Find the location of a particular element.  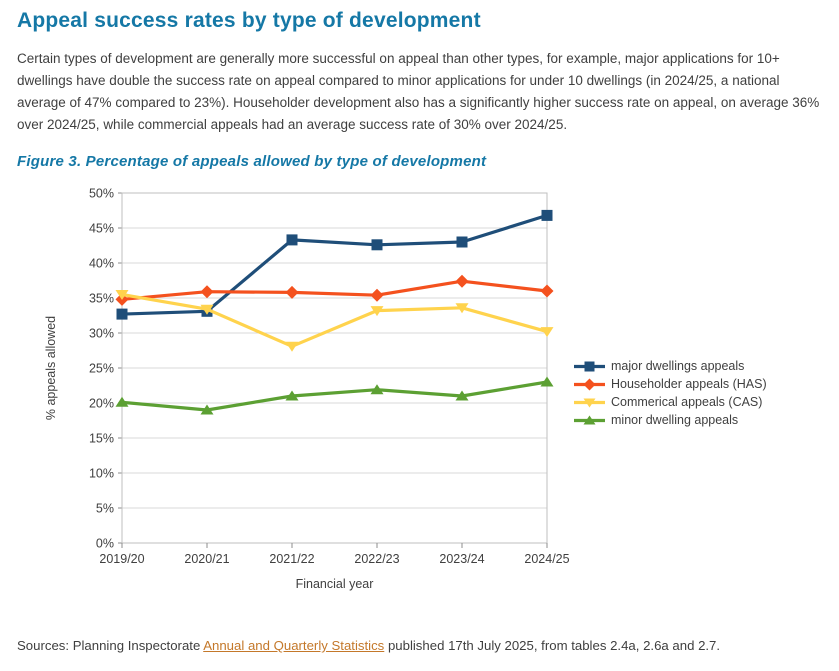

annual-quarterly-statistics-link: Annual and Quarterly Statistics is located at coordinates (294, 645).